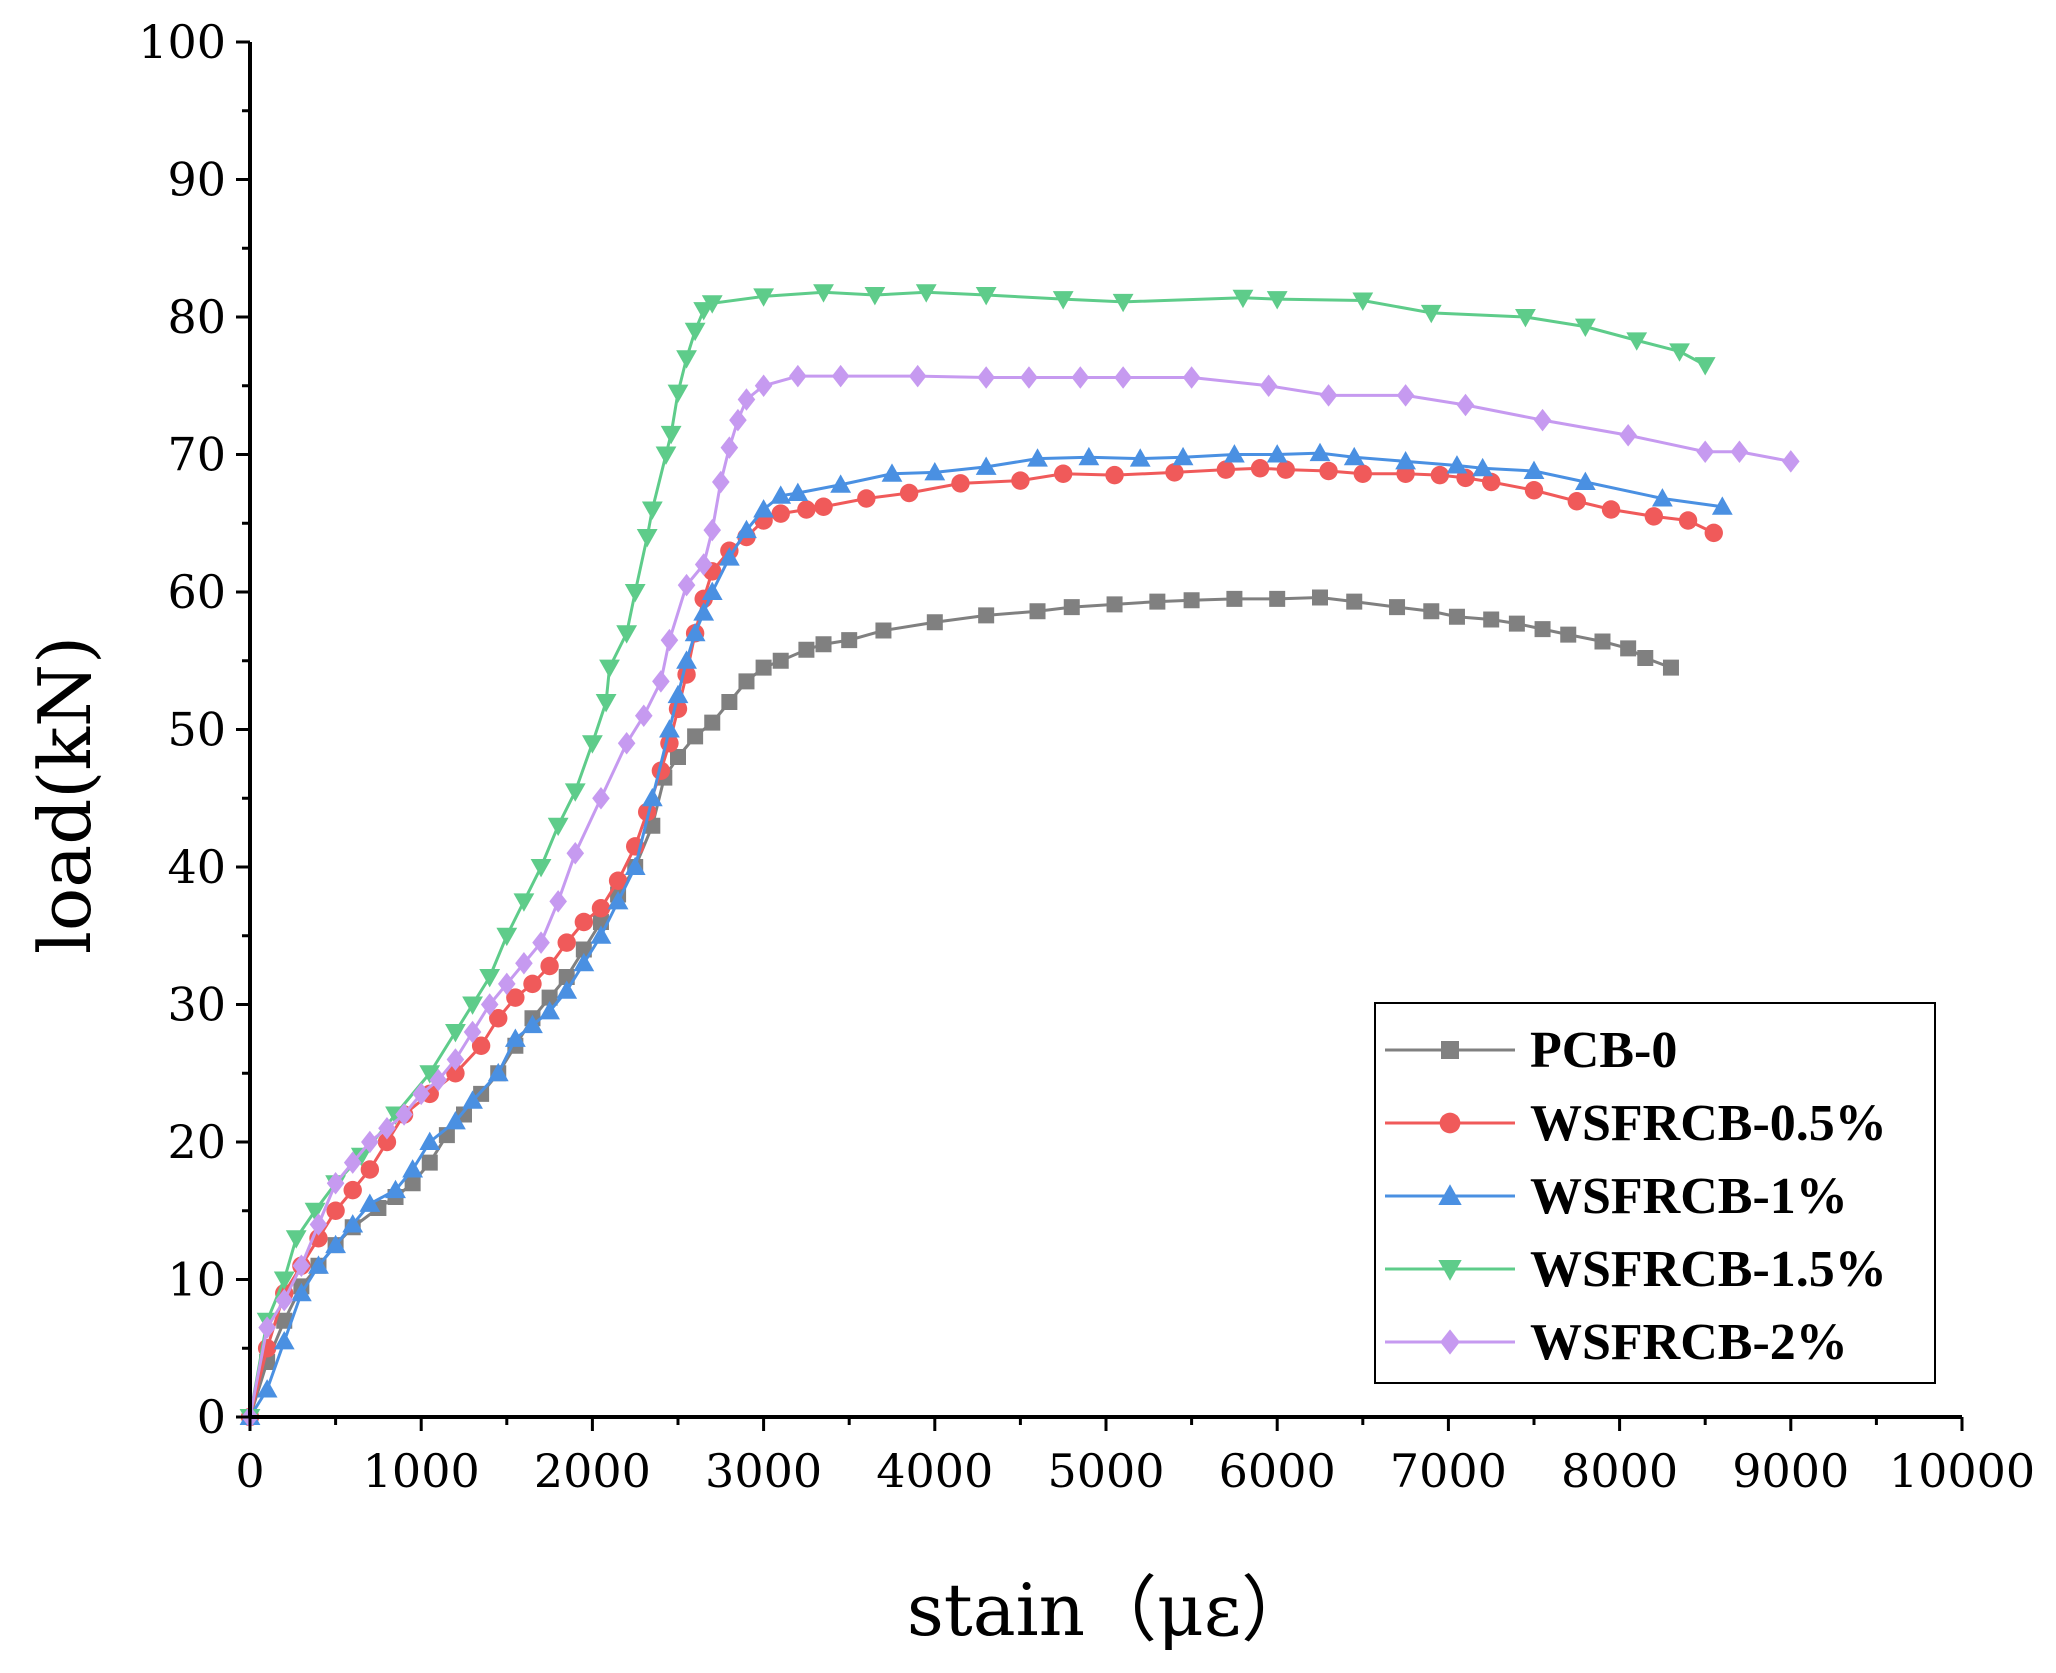 This screenshot has width=2056, height=1673. I want to click on legend-item: WSFRCB-0.5%, so click(1636, 1123).